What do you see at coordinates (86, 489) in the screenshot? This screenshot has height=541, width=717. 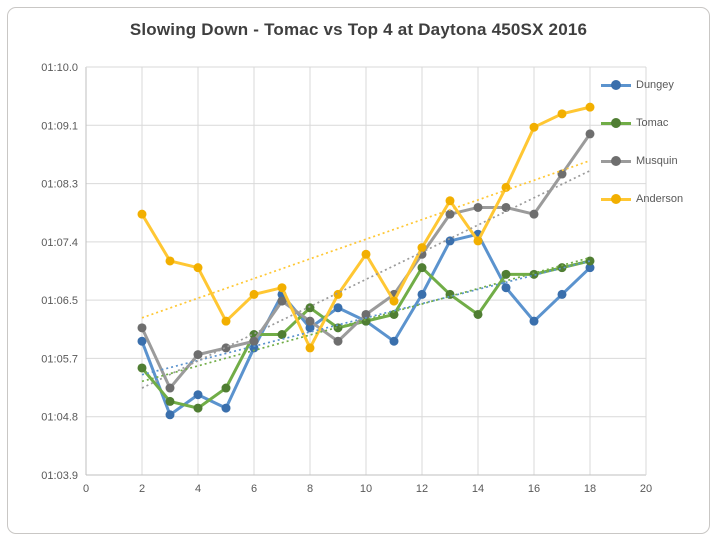 I see `x-axis-tick-label: 0` at bounding box center [86, 489].